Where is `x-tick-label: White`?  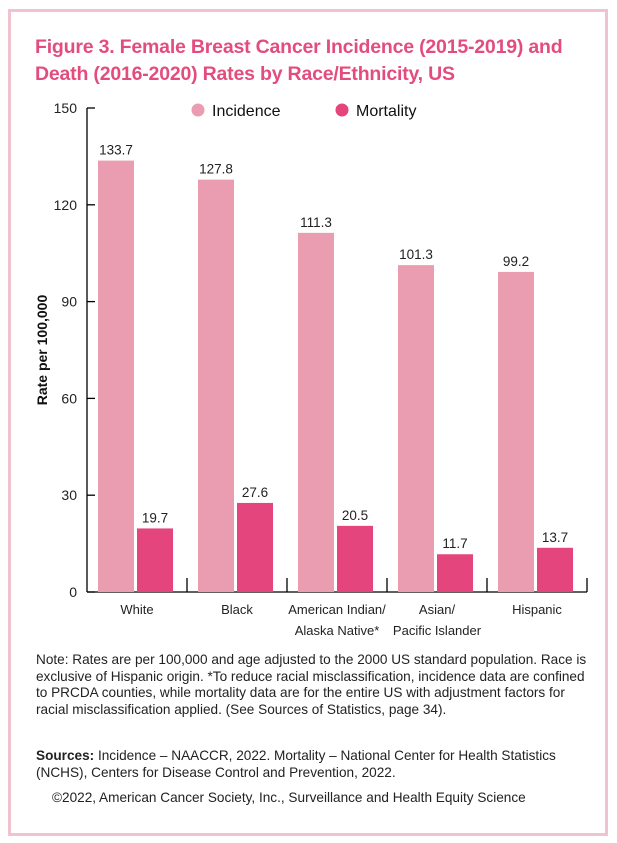 x-tick-label: White is located at coordinates (136, 609).